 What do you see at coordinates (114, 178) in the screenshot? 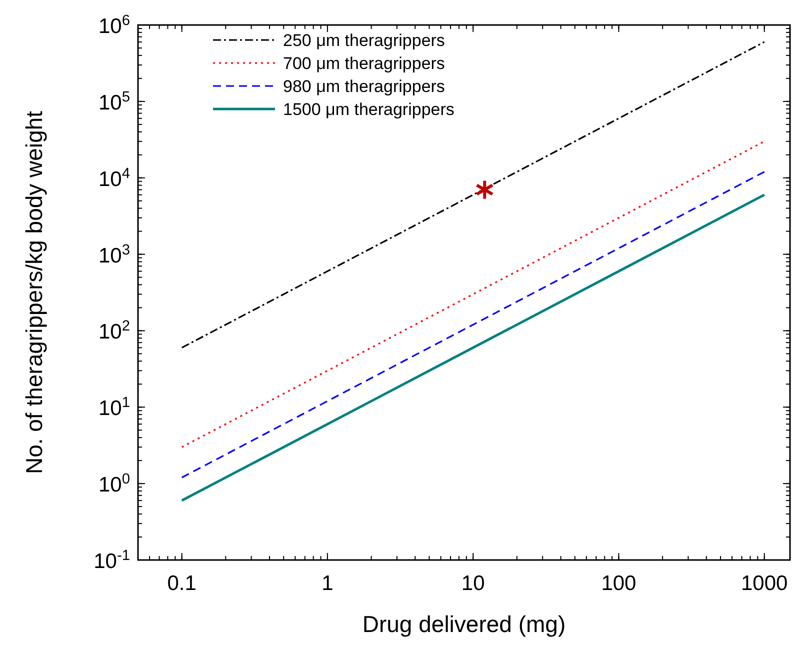
I see `y-tick-label: 10$^{4}$` at bounding box center [114, 178].